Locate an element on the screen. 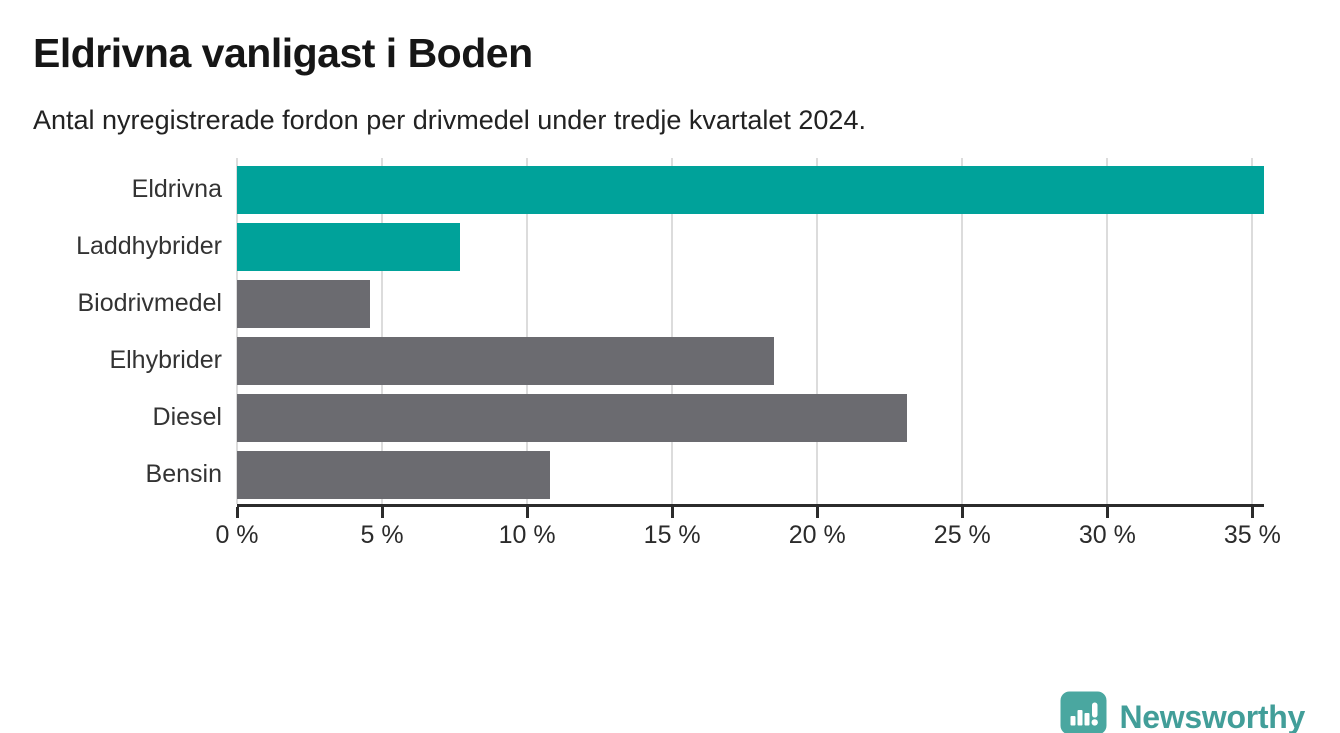 The height and width of the screenshot is (733, 1340). category-label: Elhybrider is located at coordinates (165, 360).